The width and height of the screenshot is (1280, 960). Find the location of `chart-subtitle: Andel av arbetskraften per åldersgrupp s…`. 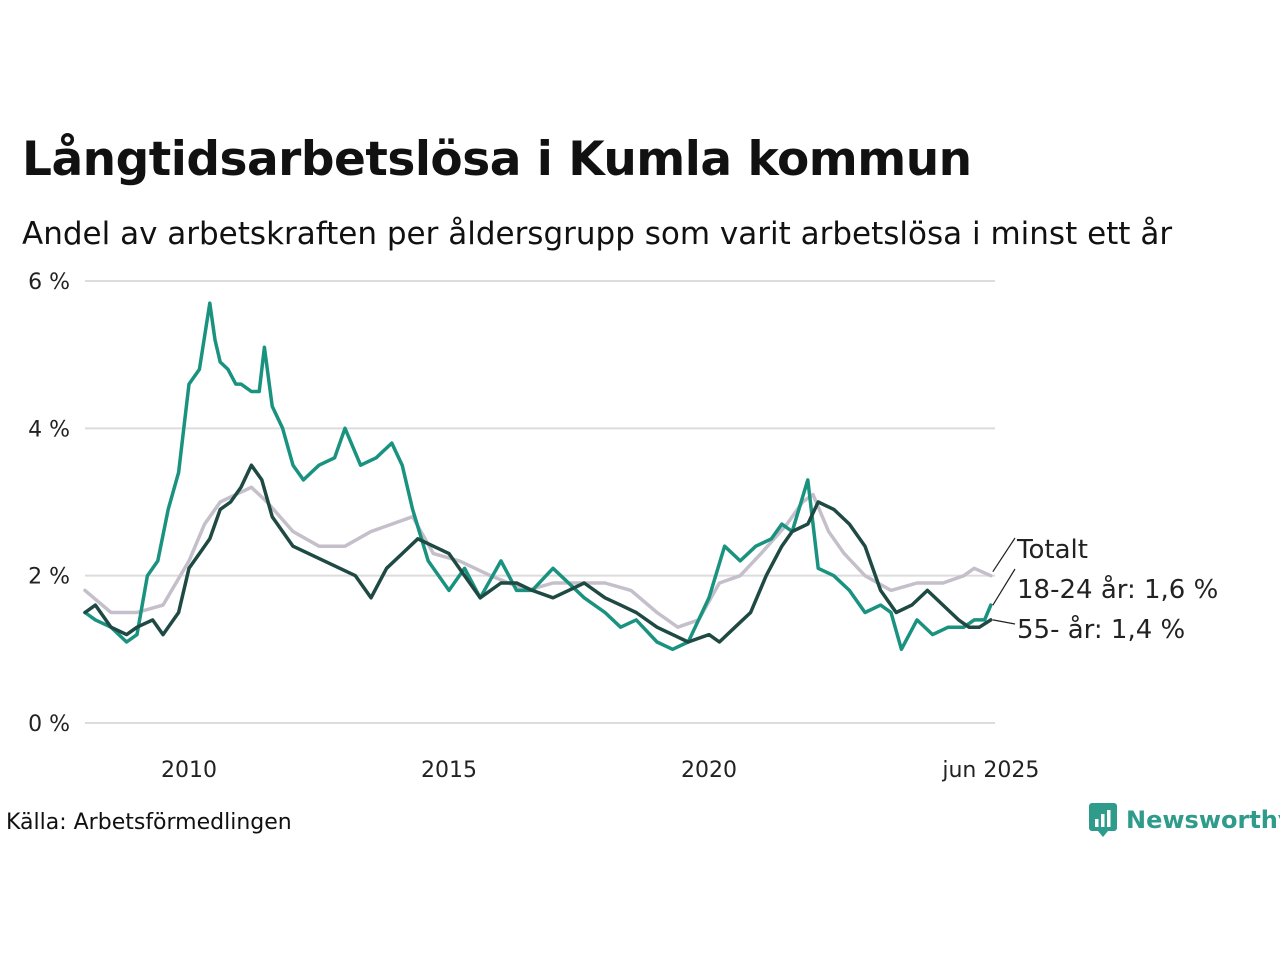

chart-subtitle: Andel av arbetskraften per åldersgrupp s… is located at coordinates (597, 234).